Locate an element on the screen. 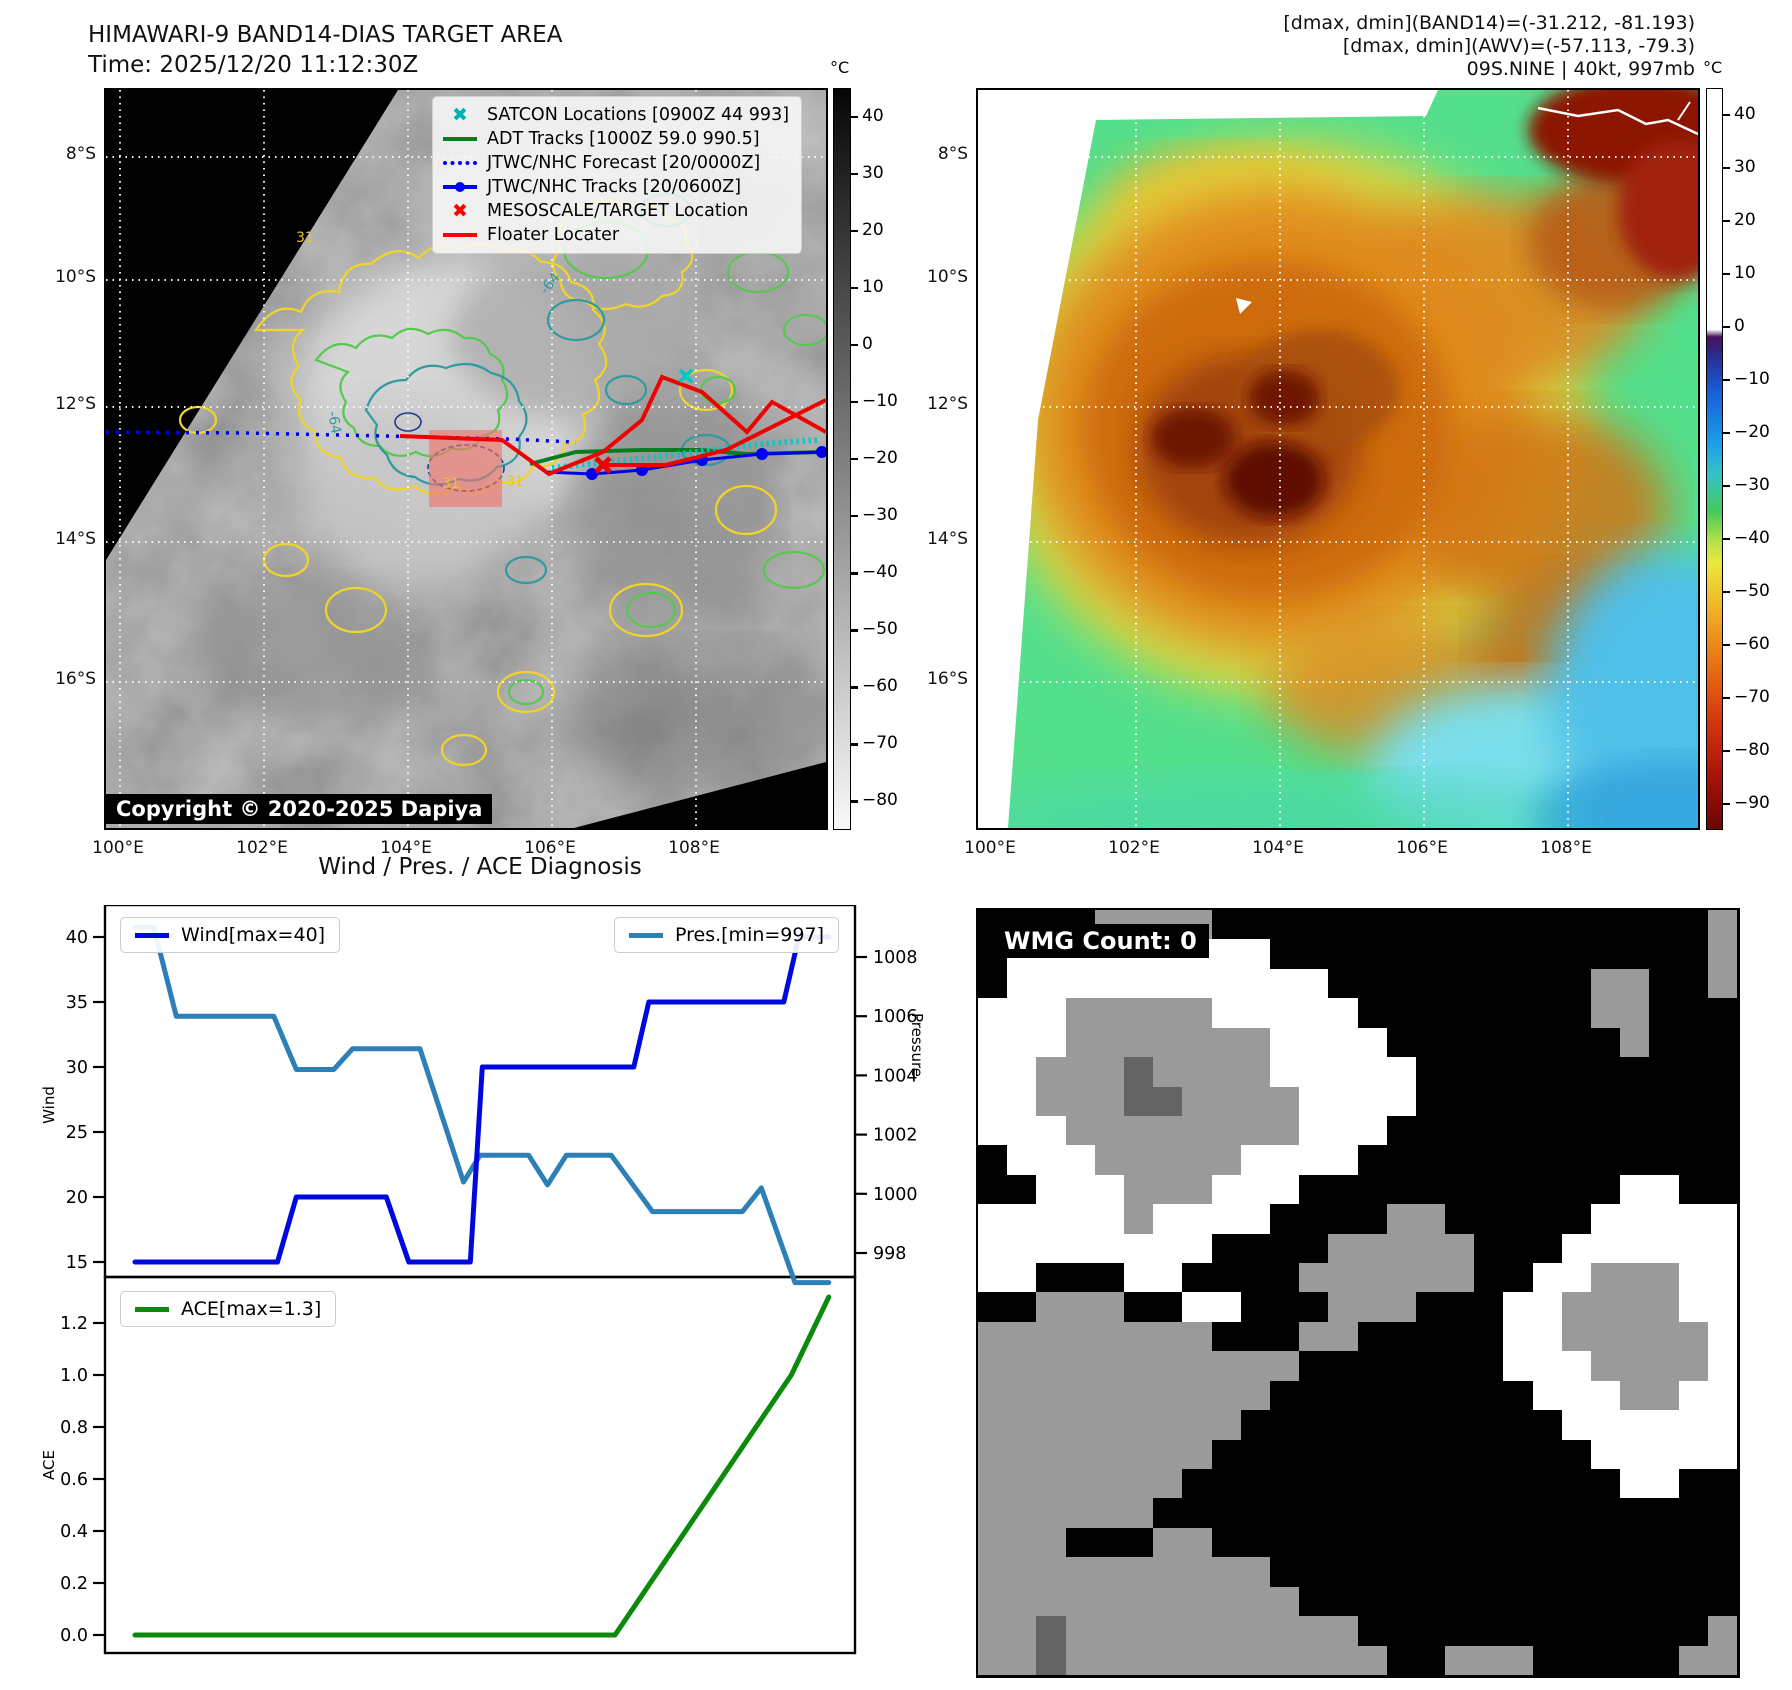  pressure-legend-swatch is located at coordinates (646, 935).